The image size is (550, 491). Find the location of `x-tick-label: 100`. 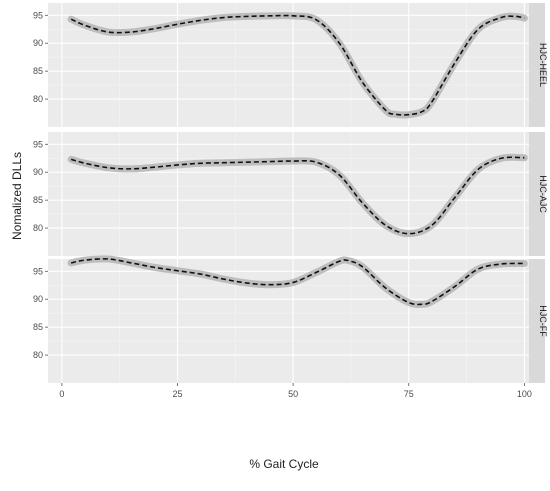

x-tick-label: 100 is located at coordinates (524, 394).